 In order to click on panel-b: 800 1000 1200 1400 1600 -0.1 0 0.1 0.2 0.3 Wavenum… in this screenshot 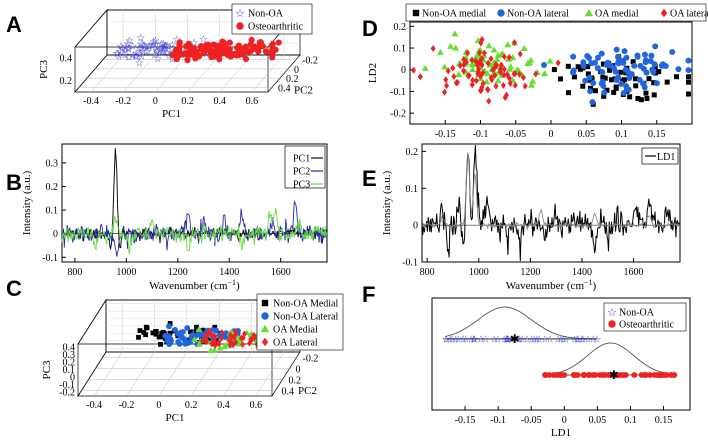, I will do `click(174, 217)`.